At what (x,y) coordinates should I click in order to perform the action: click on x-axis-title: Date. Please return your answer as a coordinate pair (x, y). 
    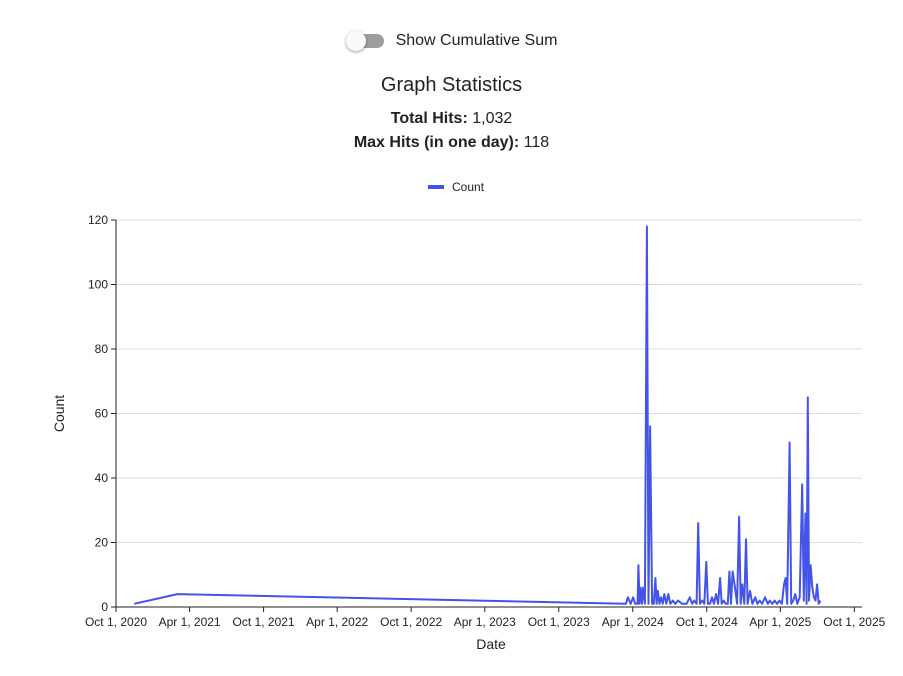
    Looking at the image, I should click on (491, 644).